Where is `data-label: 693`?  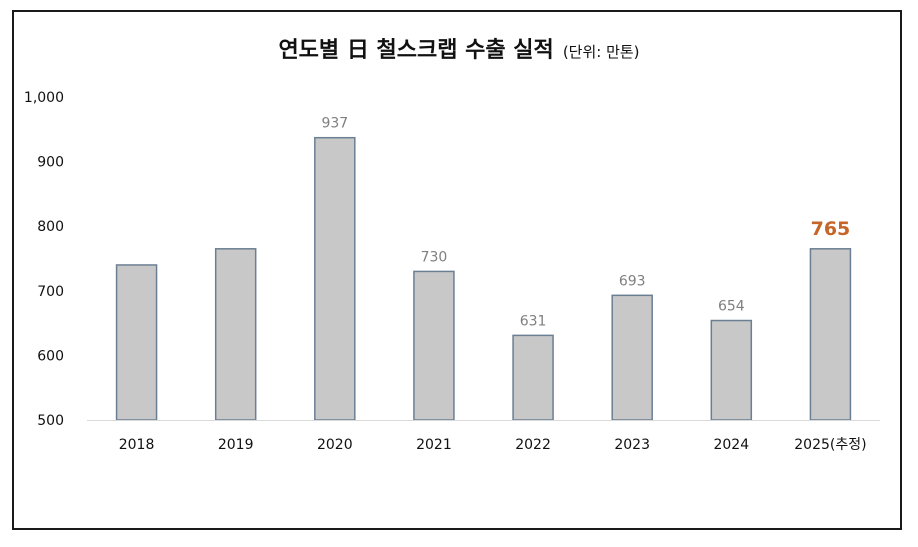
data-label: 693 is located at coordinates (632, 281).